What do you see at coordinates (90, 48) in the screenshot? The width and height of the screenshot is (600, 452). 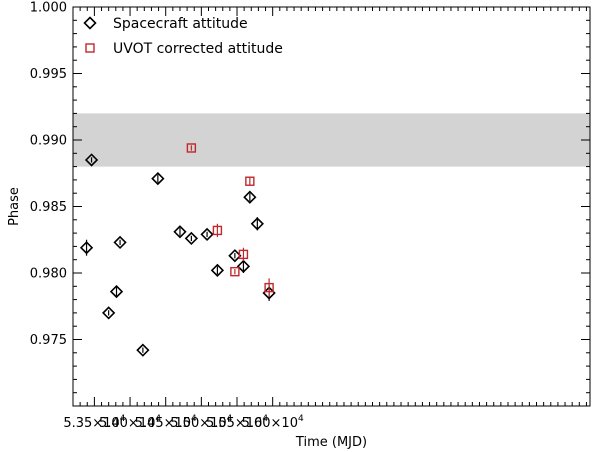 I see `legend-square-marker` at bounding box center [90, 48].